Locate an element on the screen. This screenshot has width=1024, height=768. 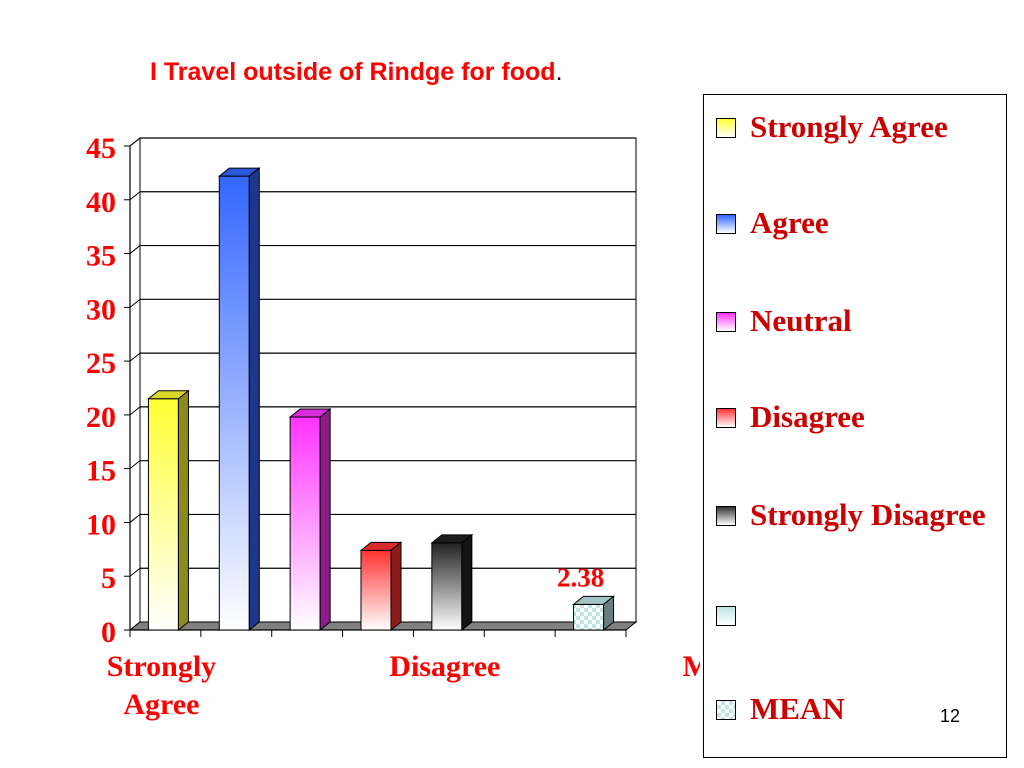
bar-mean is located at coordinates (593, 613).